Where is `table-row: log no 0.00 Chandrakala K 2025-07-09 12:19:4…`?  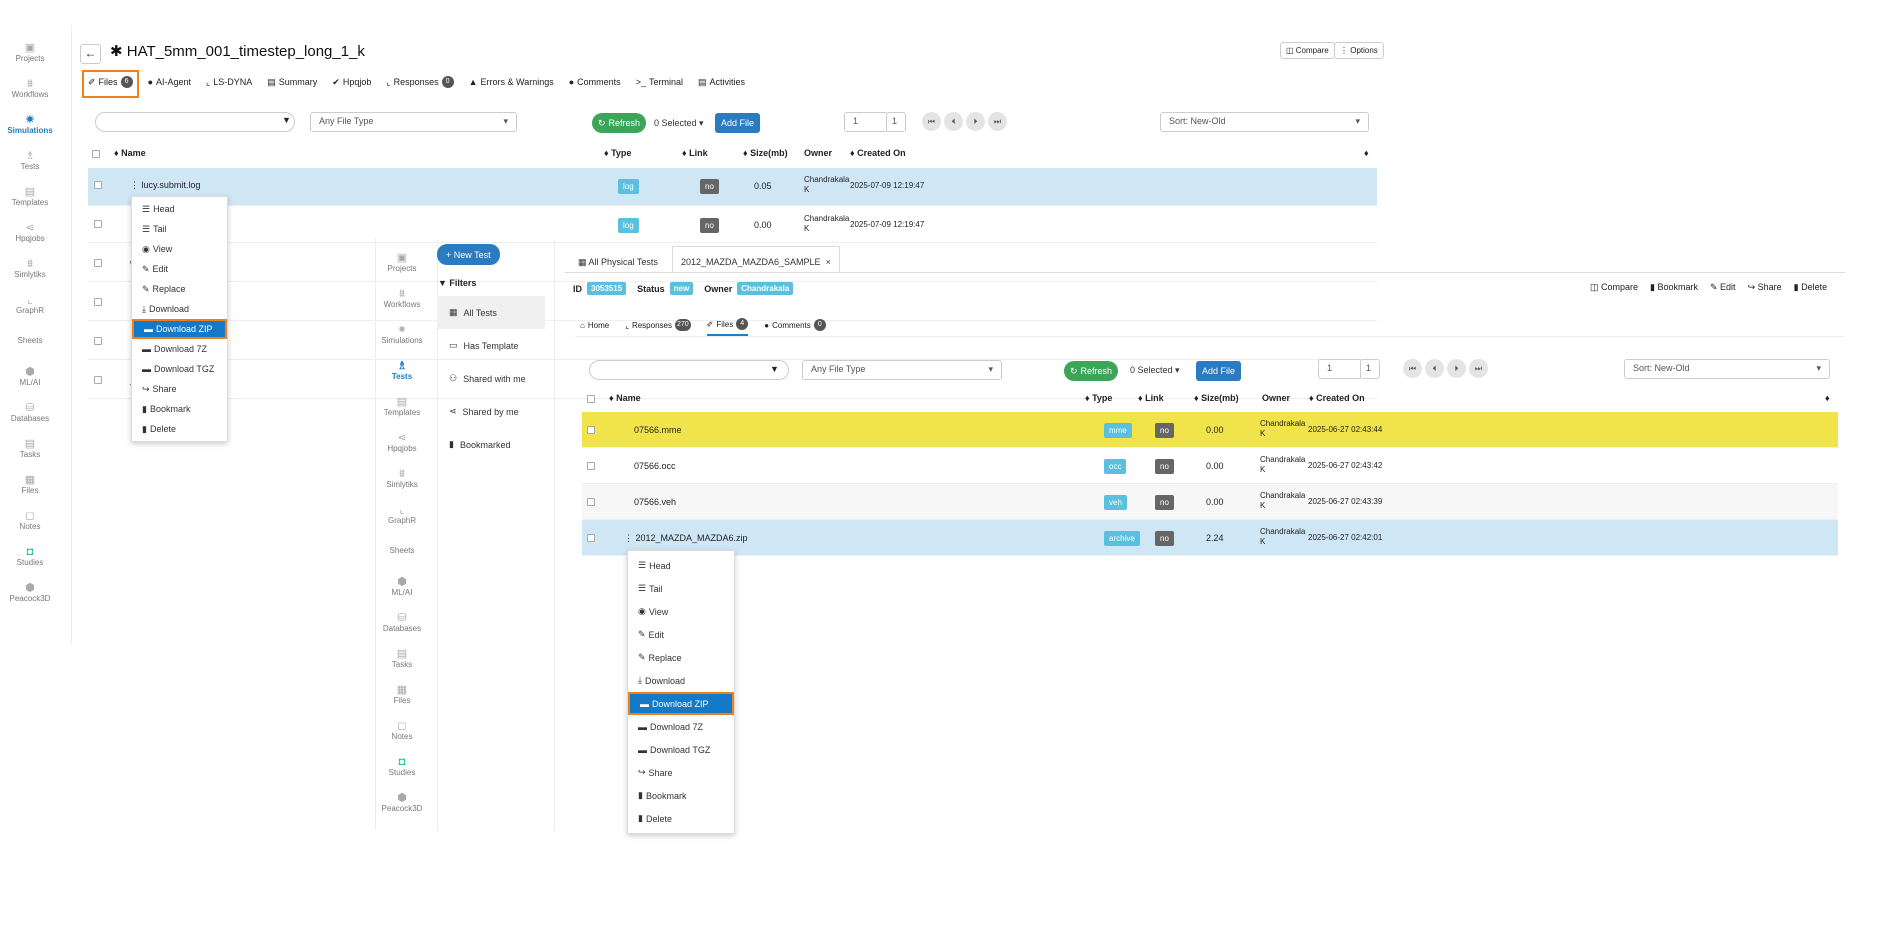 table-row: log no 0.00 Chandrakala K 2025-07-09 12:19:4… is located at coordinates (732, 225).